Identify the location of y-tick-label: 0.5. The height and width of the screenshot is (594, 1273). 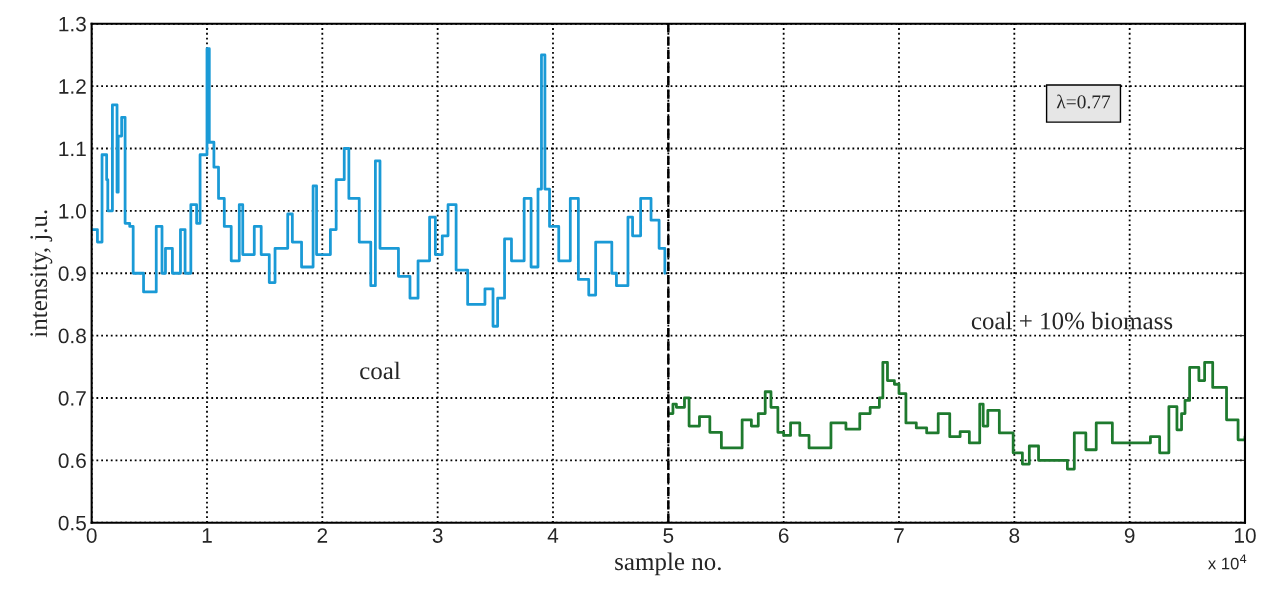
(72, 523).